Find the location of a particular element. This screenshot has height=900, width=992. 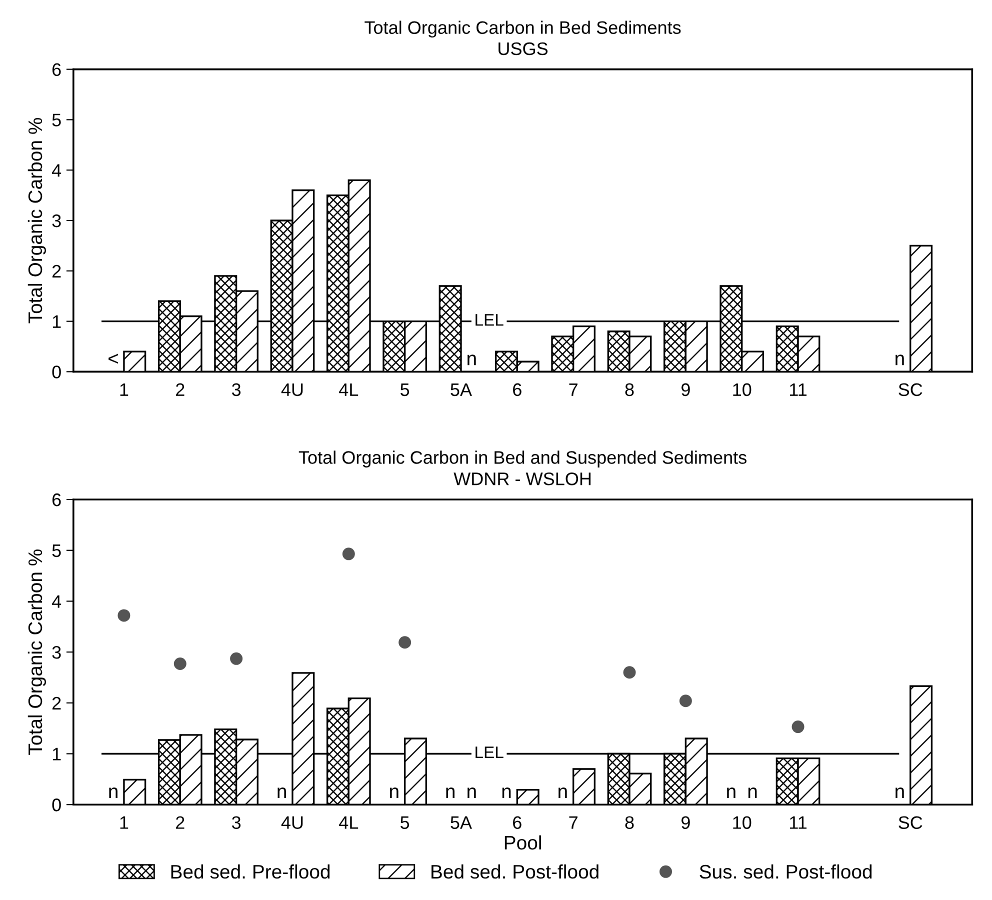

legend-label: Sus. sed. Post-flood is located at coordinates (786, 871).